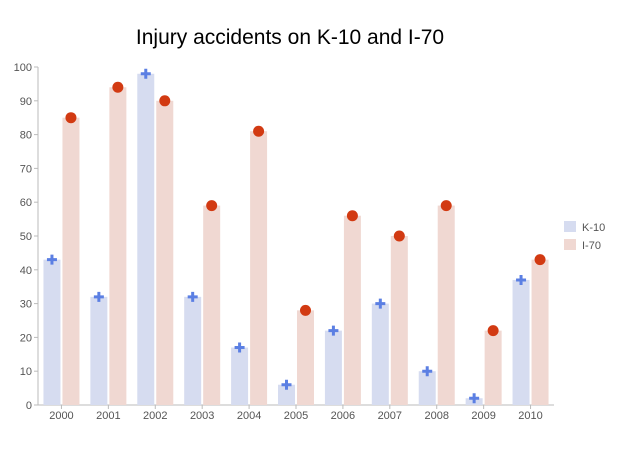 This screenshot has width=636, height=452. What do you see at coordinates (352, 310) in the screenshot?
I see `bar-i-70-2006` at bounding box center [352, 310].